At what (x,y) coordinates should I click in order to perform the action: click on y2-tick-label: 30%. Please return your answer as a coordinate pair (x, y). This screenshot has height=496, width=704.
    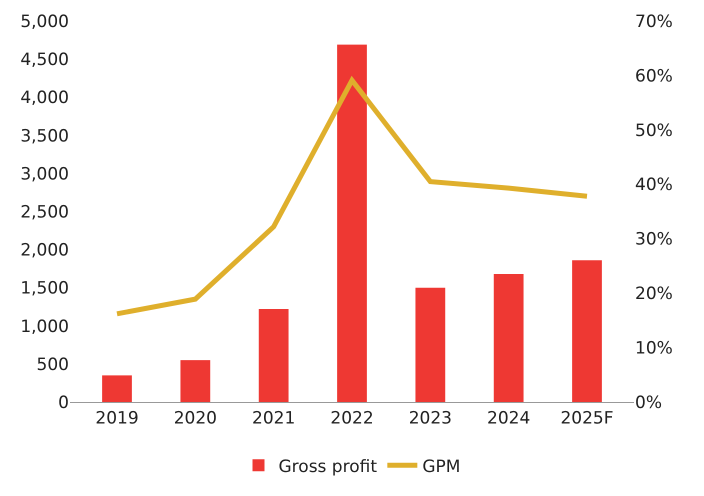
    Looking at the image, I should click on (654, 240).